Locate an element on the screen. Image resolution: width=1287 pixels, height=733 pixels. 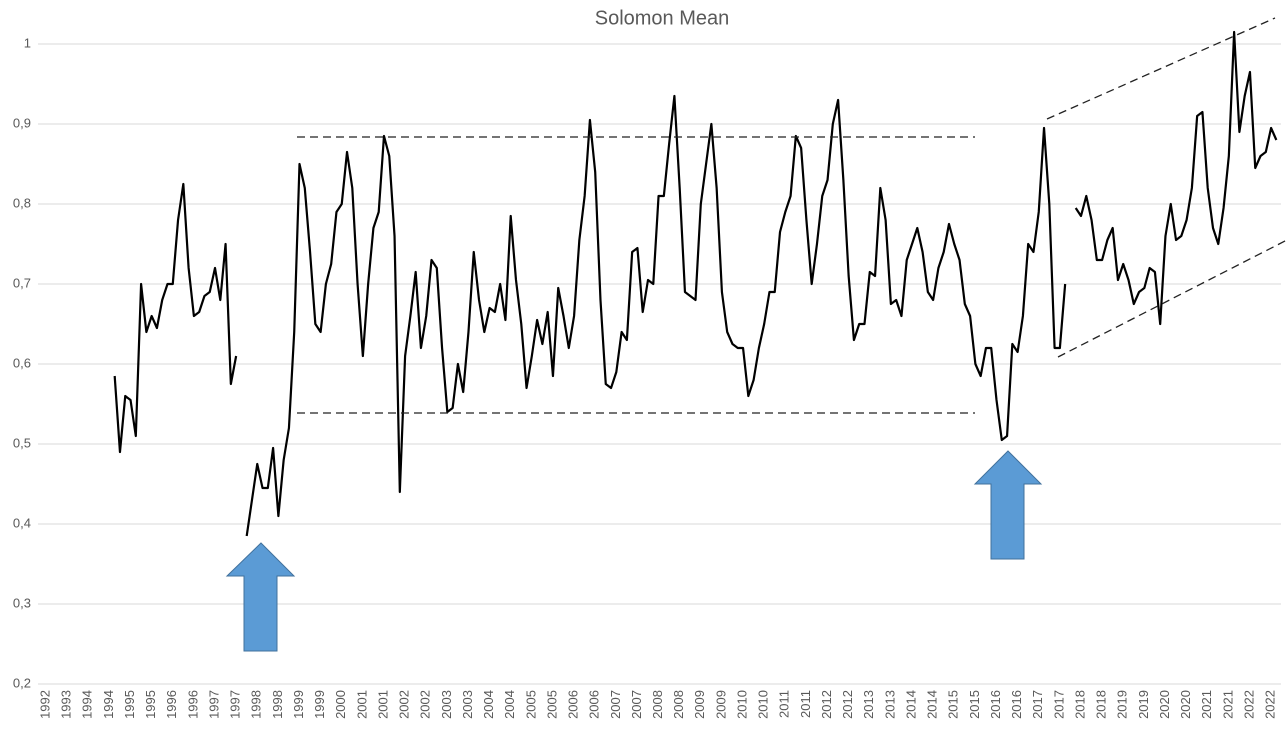
y-tick-label: 0,7 is located at coordinates (22, 282).